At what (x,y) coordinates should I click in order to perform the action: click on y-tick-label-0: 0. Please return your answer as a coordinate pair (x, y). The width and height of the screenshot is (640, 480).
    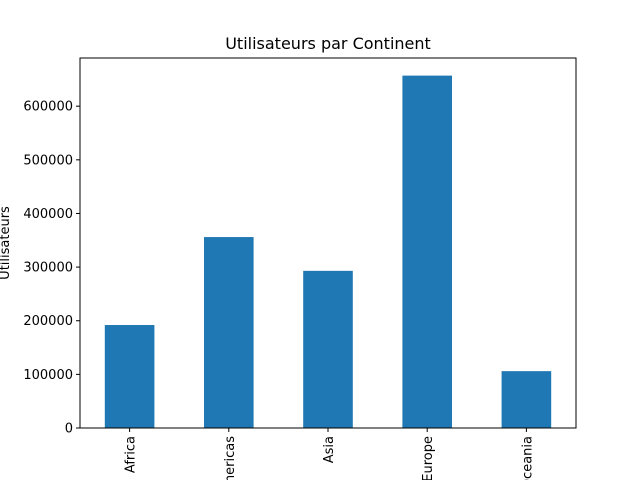
    Looking at the image, I should click on (69, 429).